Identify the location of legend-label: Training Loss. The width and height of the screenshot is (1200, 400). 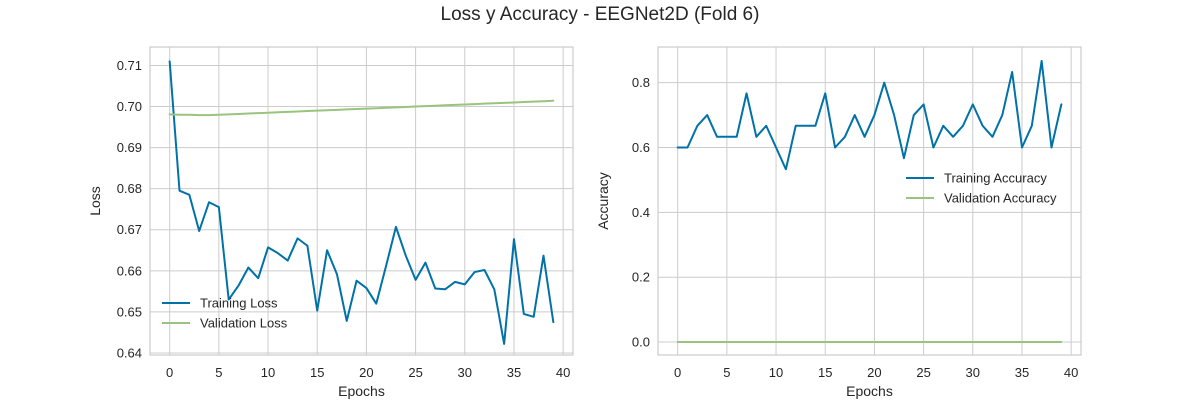
(239, 303).